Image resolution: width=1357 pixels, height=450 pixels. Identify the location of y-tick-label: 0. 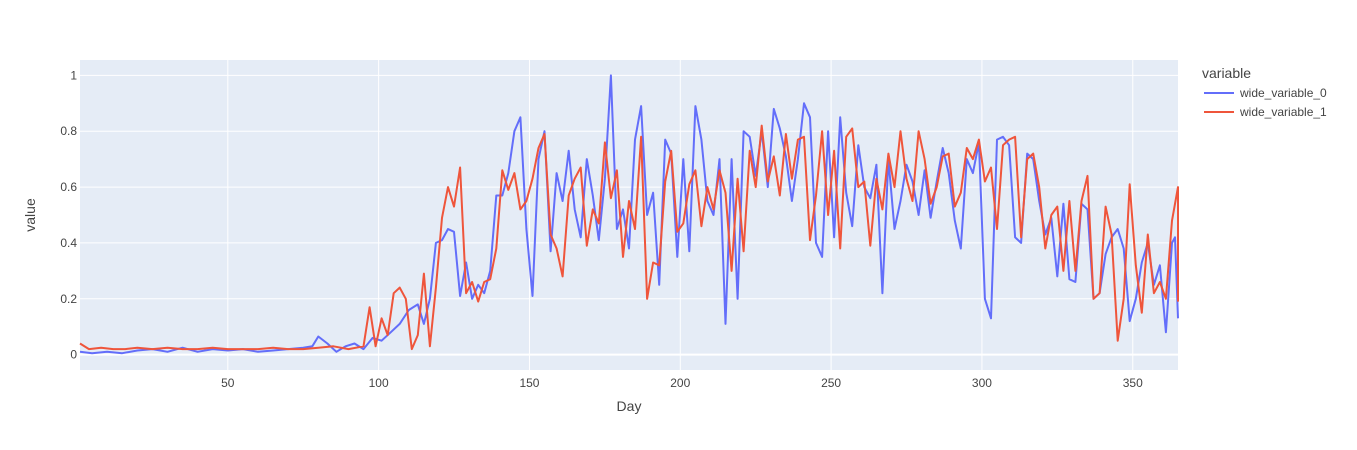
(73, 355).